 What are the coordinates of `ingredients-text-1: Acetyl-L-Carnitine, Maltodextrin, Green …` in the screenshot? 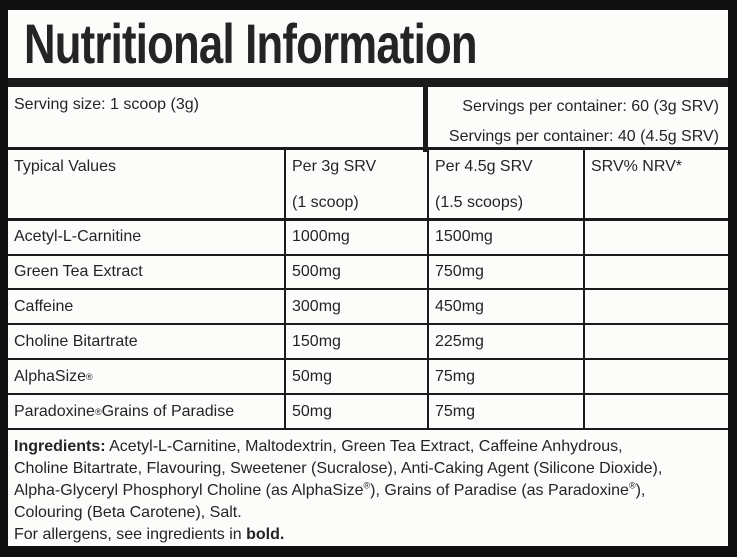 It's located at (366, 446).